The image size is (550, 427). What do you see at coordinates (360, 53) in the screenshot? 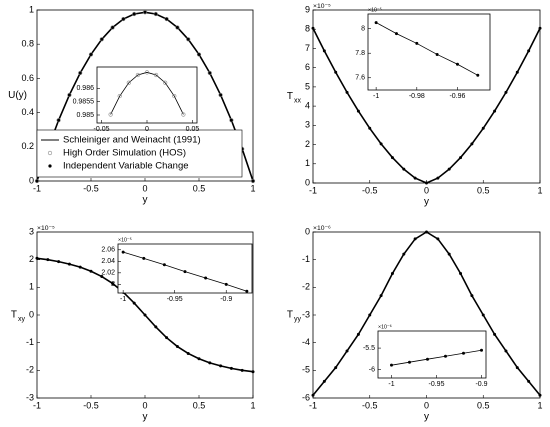
I see `y-tick-label: 7.8` at bounding box center [360, 53].